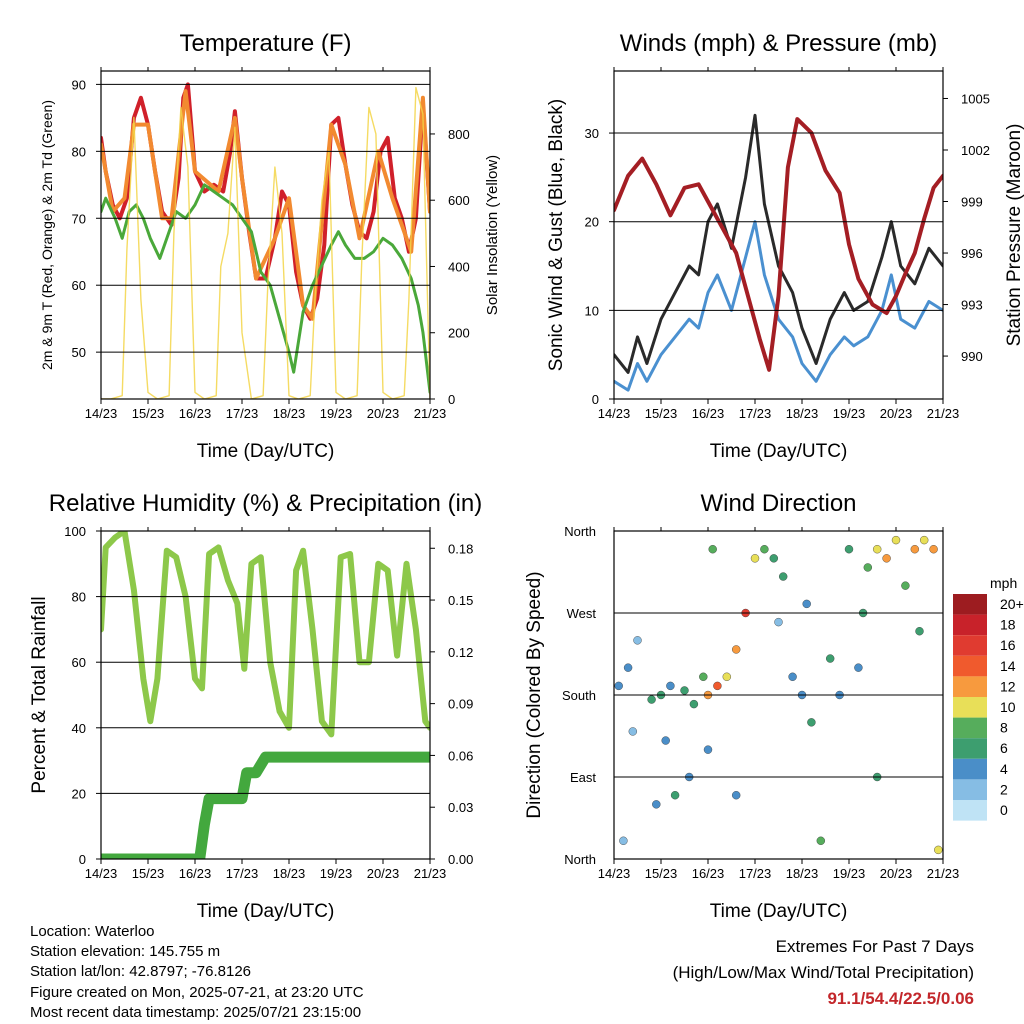 The width and height of the screenshot is (1024, 1024). Describe the element at coordinates (75, 531) in the screenshot. I see `y-tick-label: 100` at that location.